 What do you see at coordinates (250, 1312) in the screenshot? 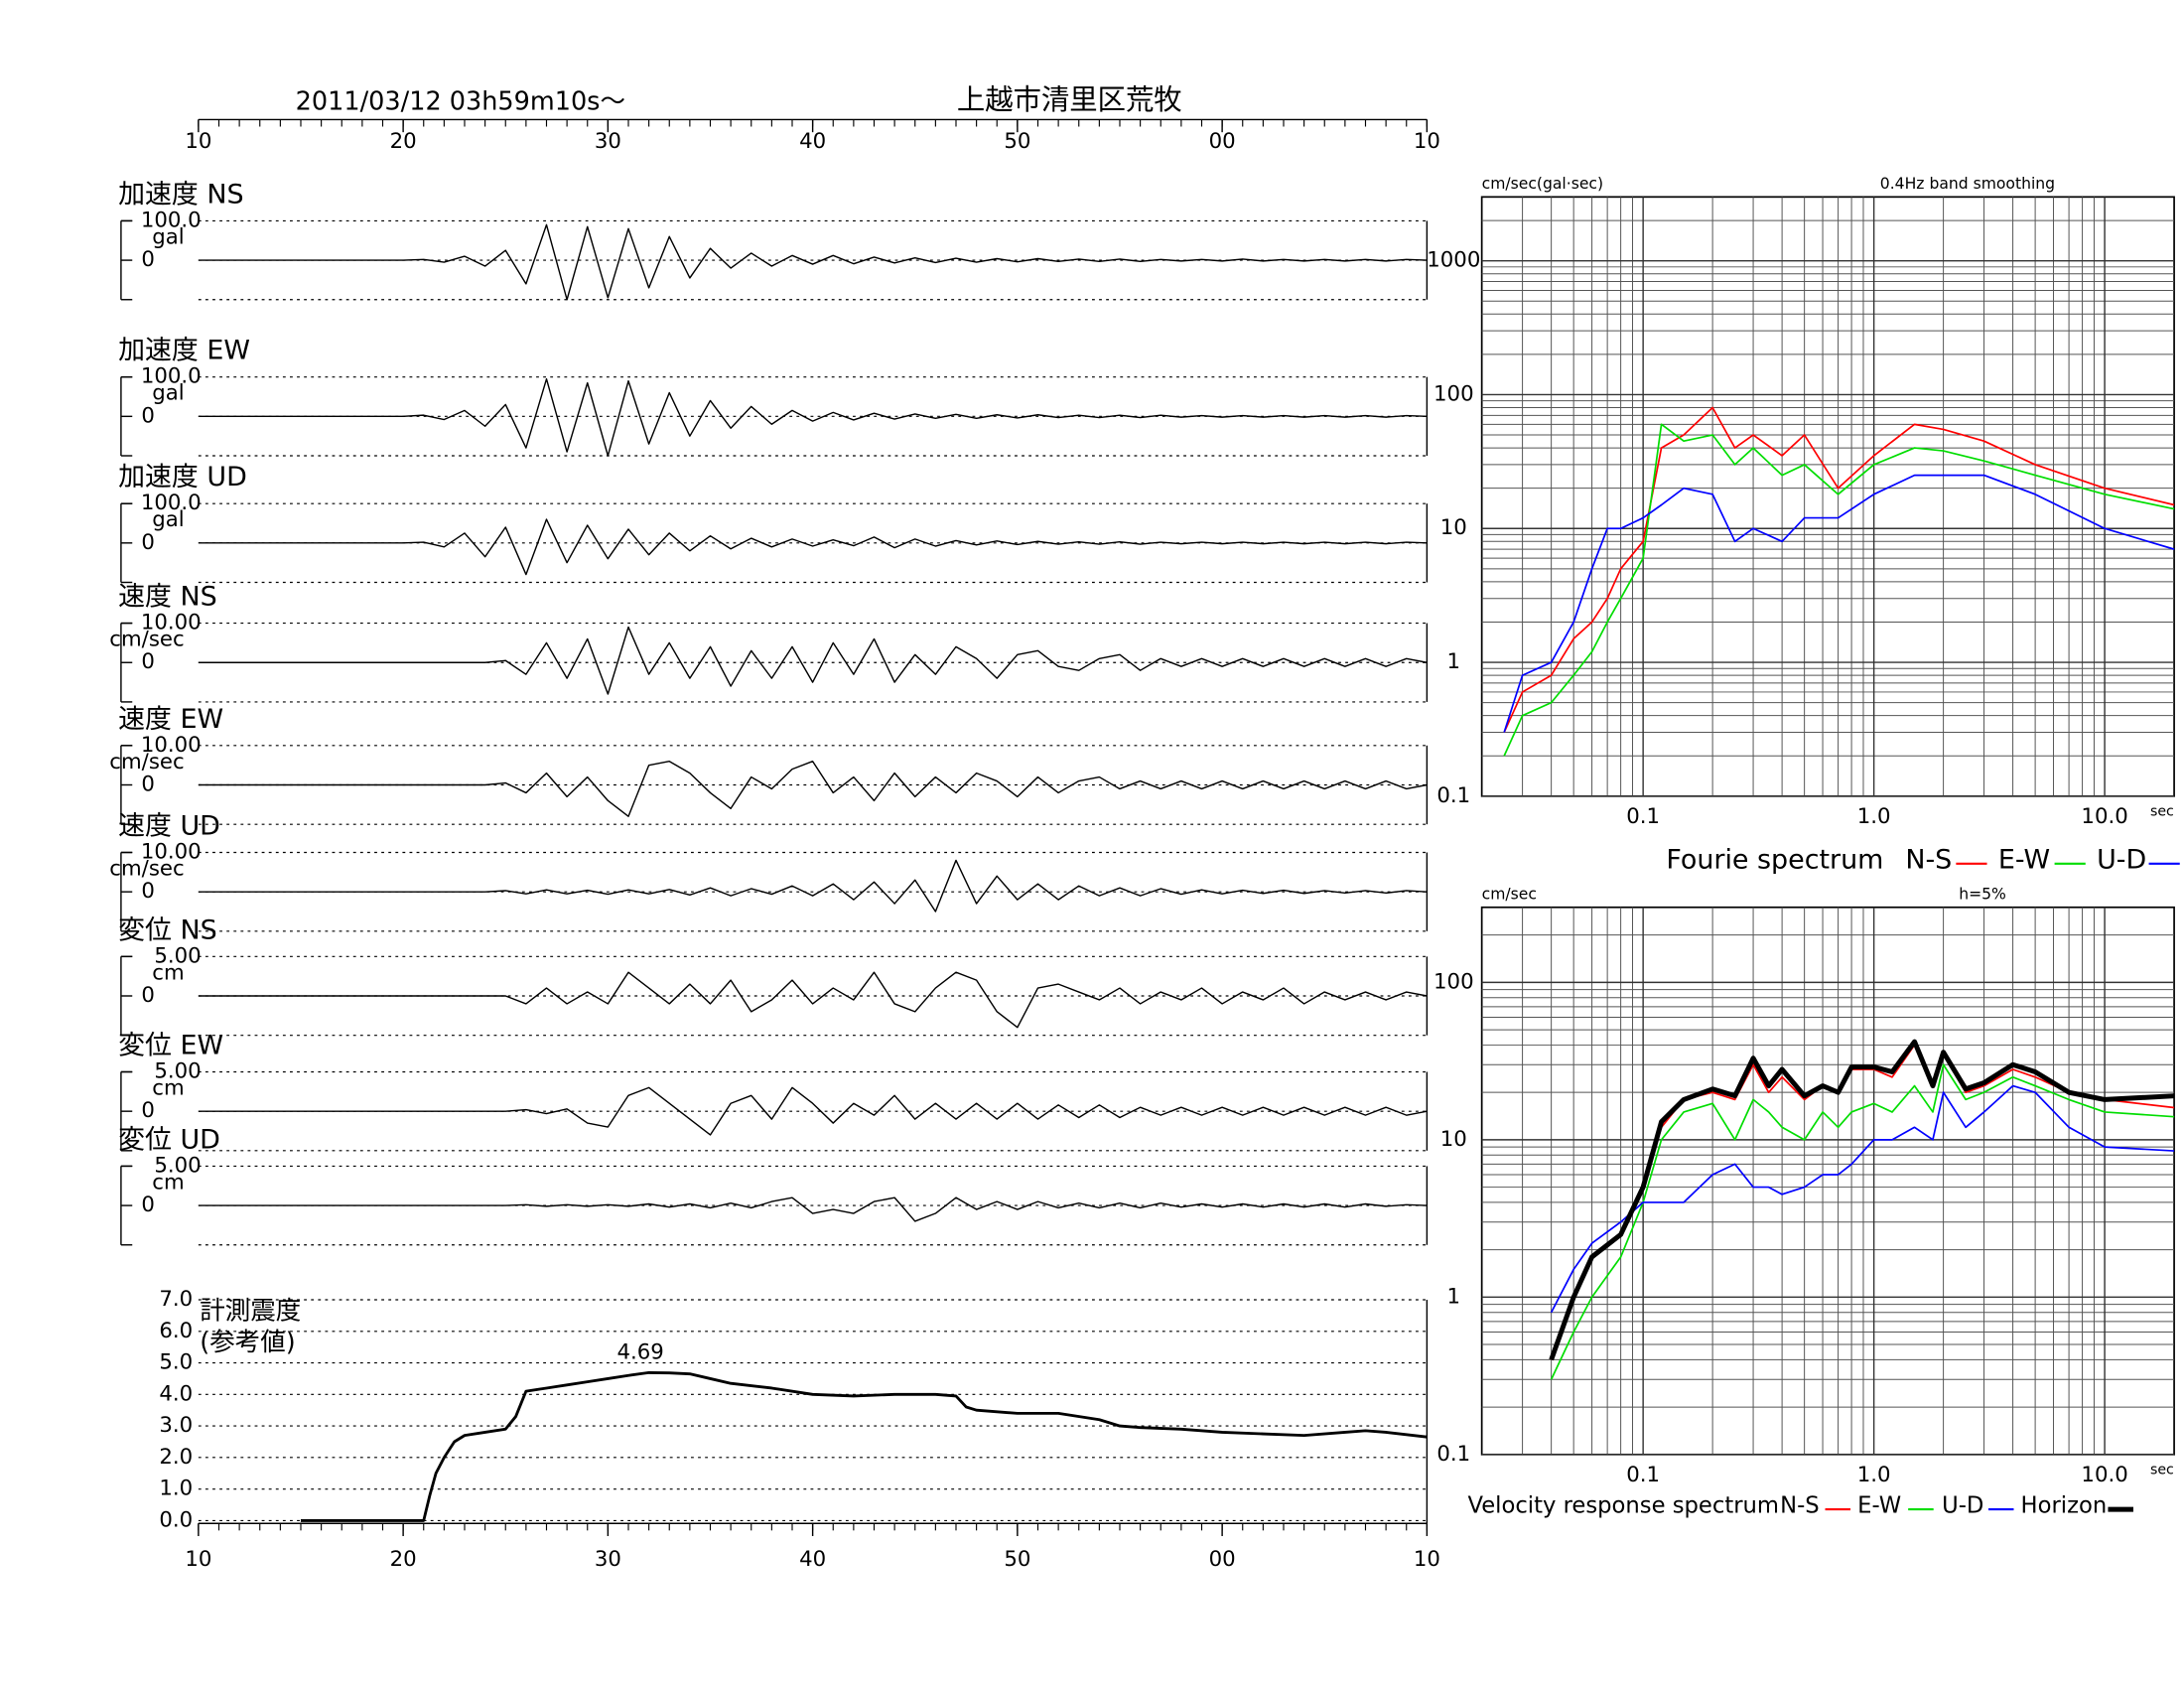
I see `chart-title: 計測震度` at bounding box center [250, 1312].